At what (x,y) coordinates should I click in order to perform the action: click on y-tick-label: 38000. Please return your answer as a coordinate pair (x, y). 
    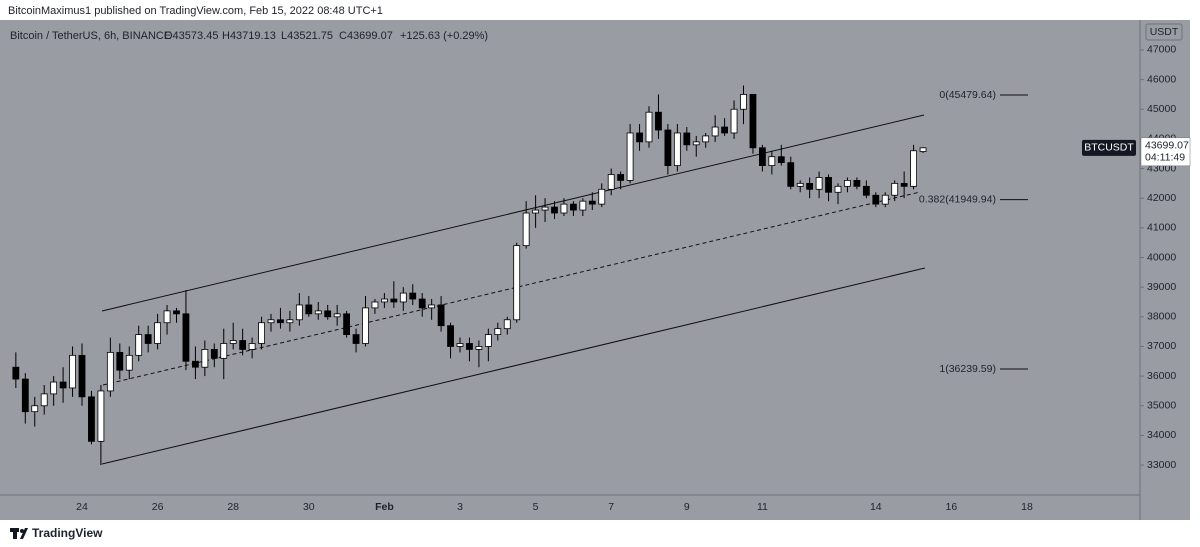
    Looking at the image, I should click on (1161, 317).